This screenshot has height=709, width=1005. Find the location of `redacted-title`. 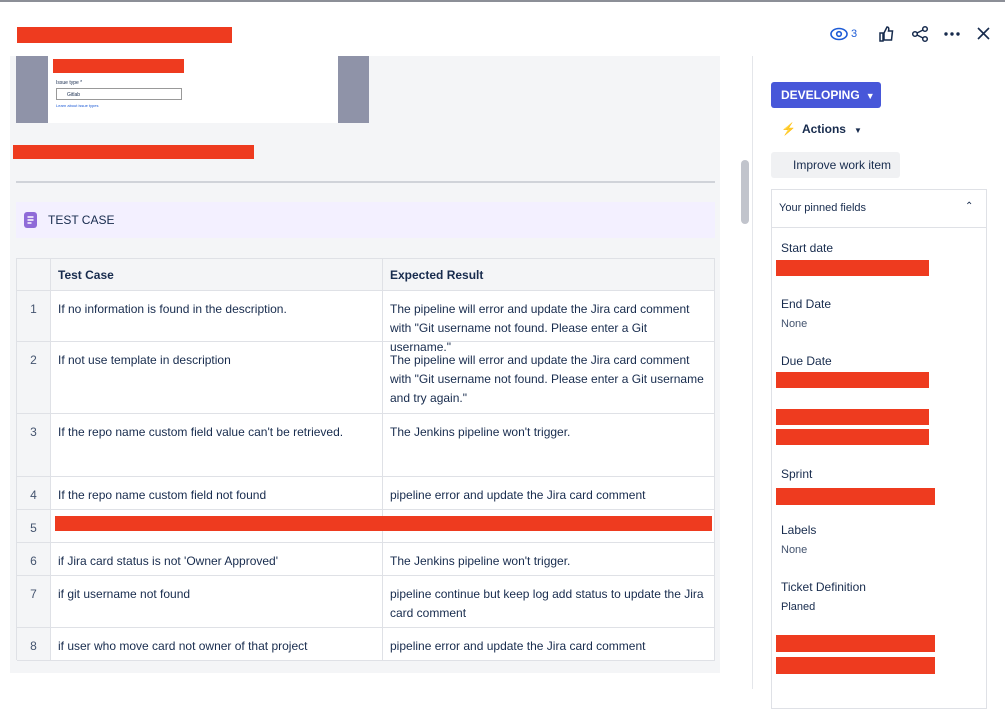

redacted-title is located at coordinates (124, 35).